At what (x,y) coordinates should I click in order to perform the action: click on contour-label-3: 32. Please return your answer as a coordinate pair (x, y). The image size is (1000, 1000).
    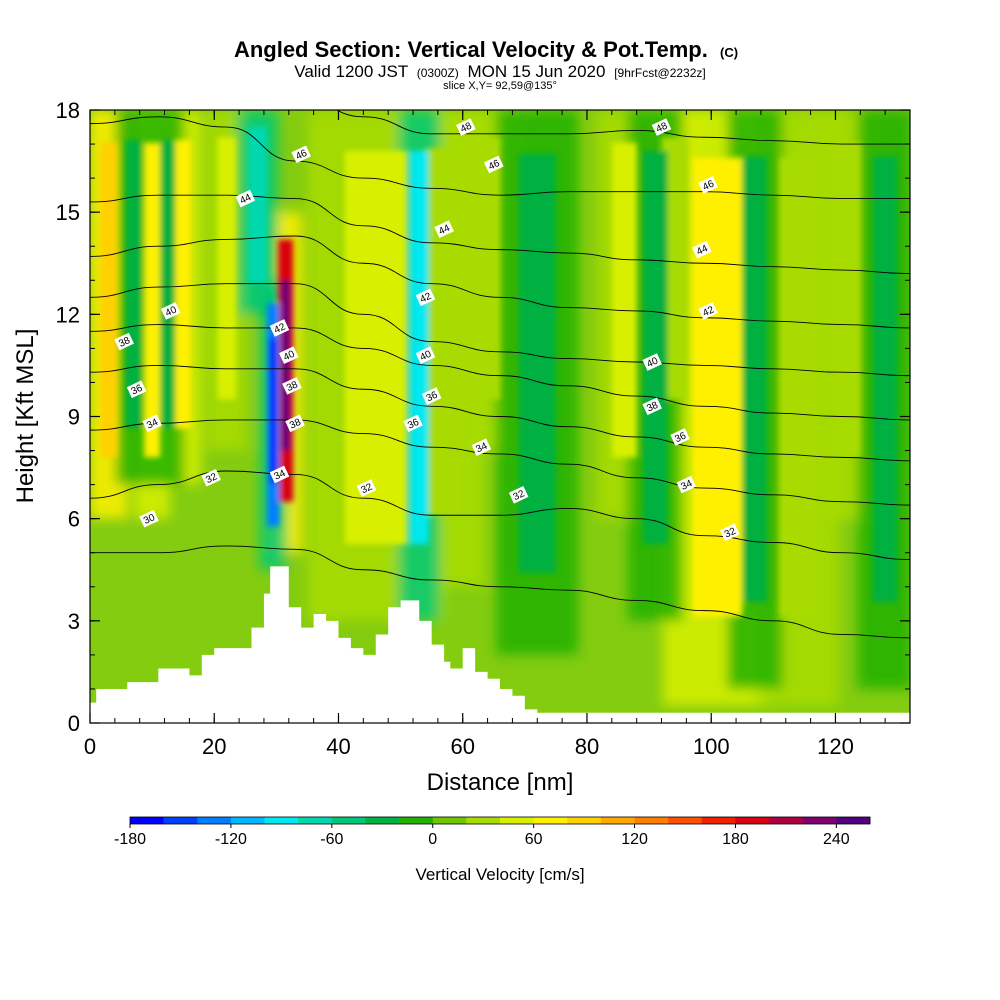
    Looking at the image, I should click on (518, 495).